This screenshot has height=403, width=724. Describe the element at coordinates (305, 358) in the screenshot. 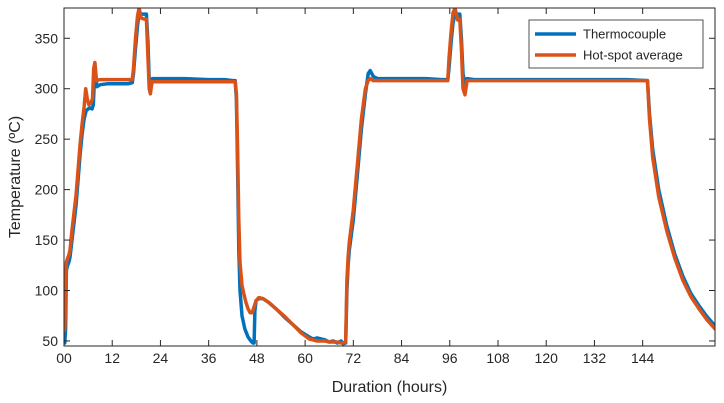

I see `x-tick-label: 60` at that location.